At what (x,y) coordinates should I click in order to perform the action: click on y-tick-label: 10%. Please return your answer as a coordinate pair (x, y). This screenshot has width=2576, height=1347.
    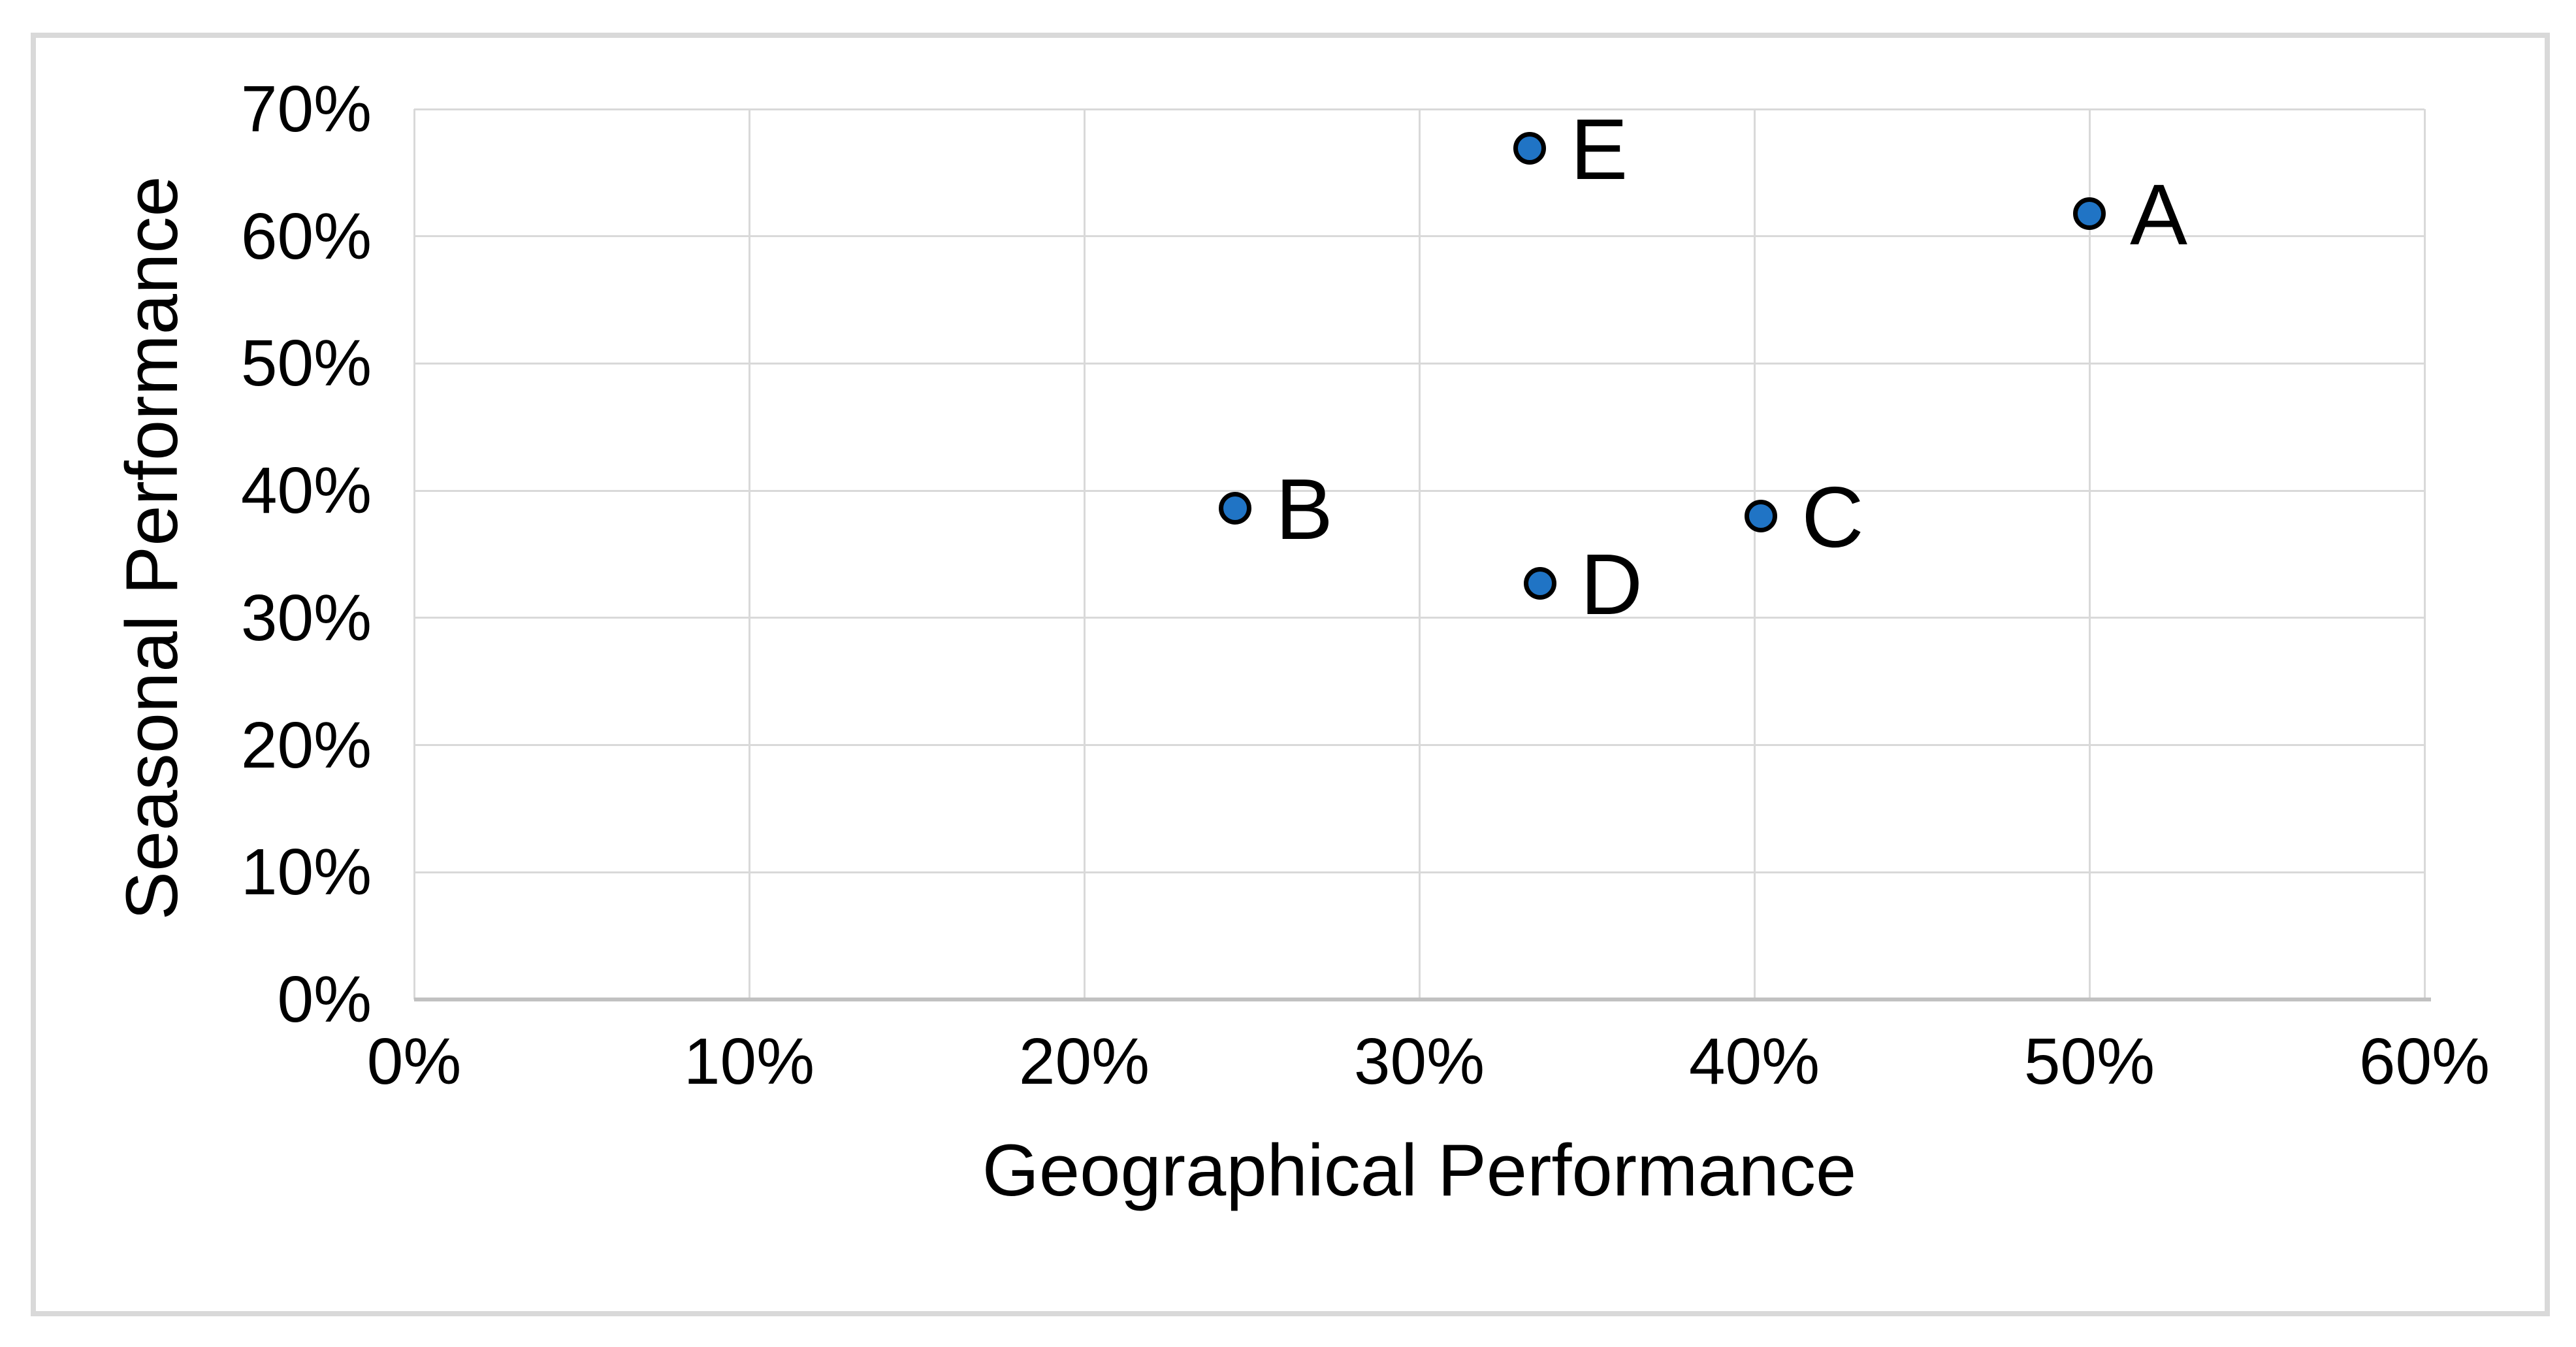
    Looking at the image, I should click on (306, 872).